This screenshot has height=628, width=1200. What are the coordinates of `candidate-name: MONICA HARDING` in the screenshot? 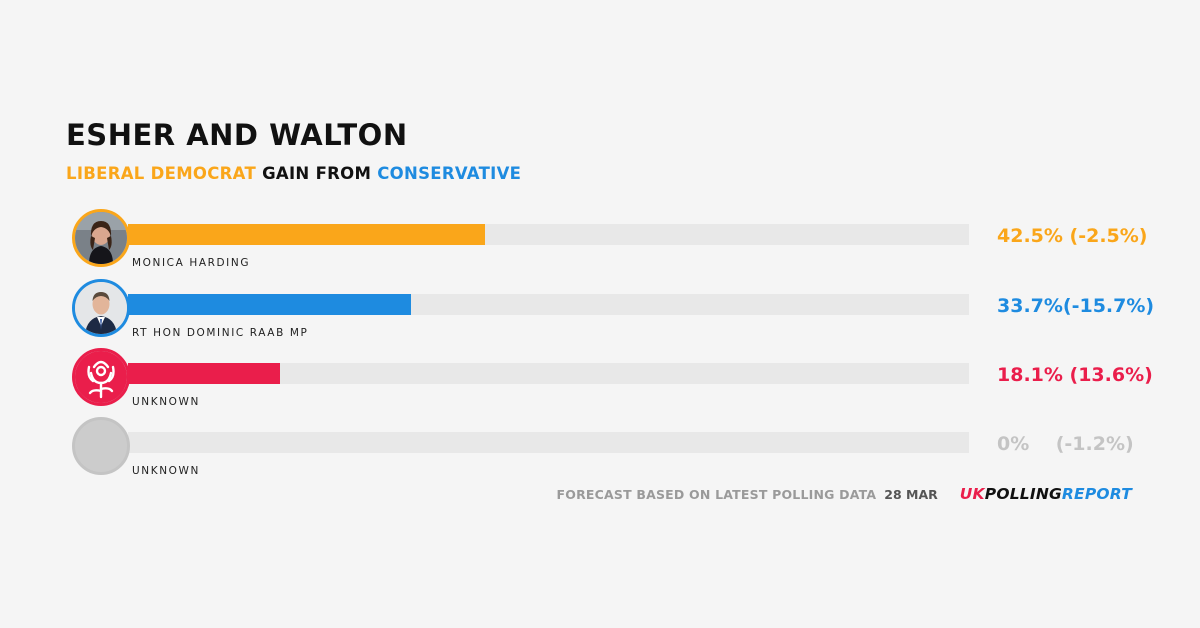 It's located at (191, 263).